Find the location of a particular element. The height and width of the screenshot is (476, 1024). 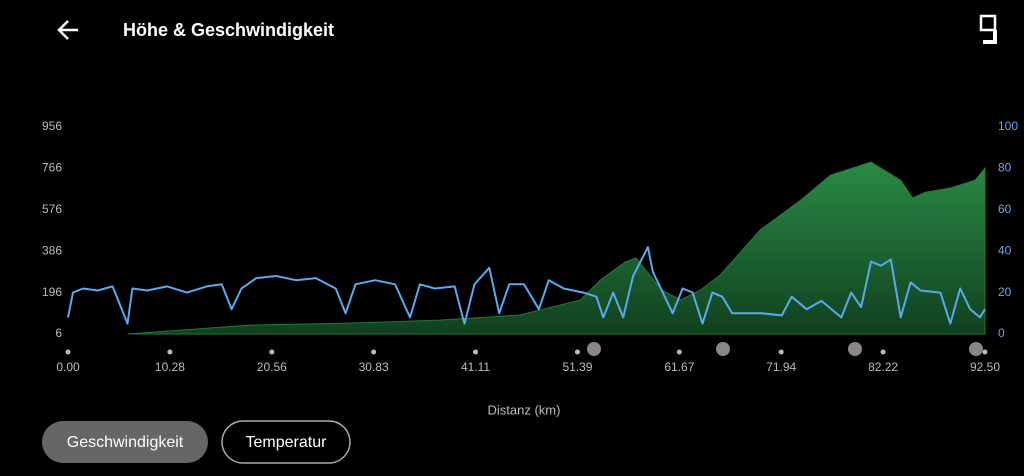

back-arrow is located at coordinates (67, 30).